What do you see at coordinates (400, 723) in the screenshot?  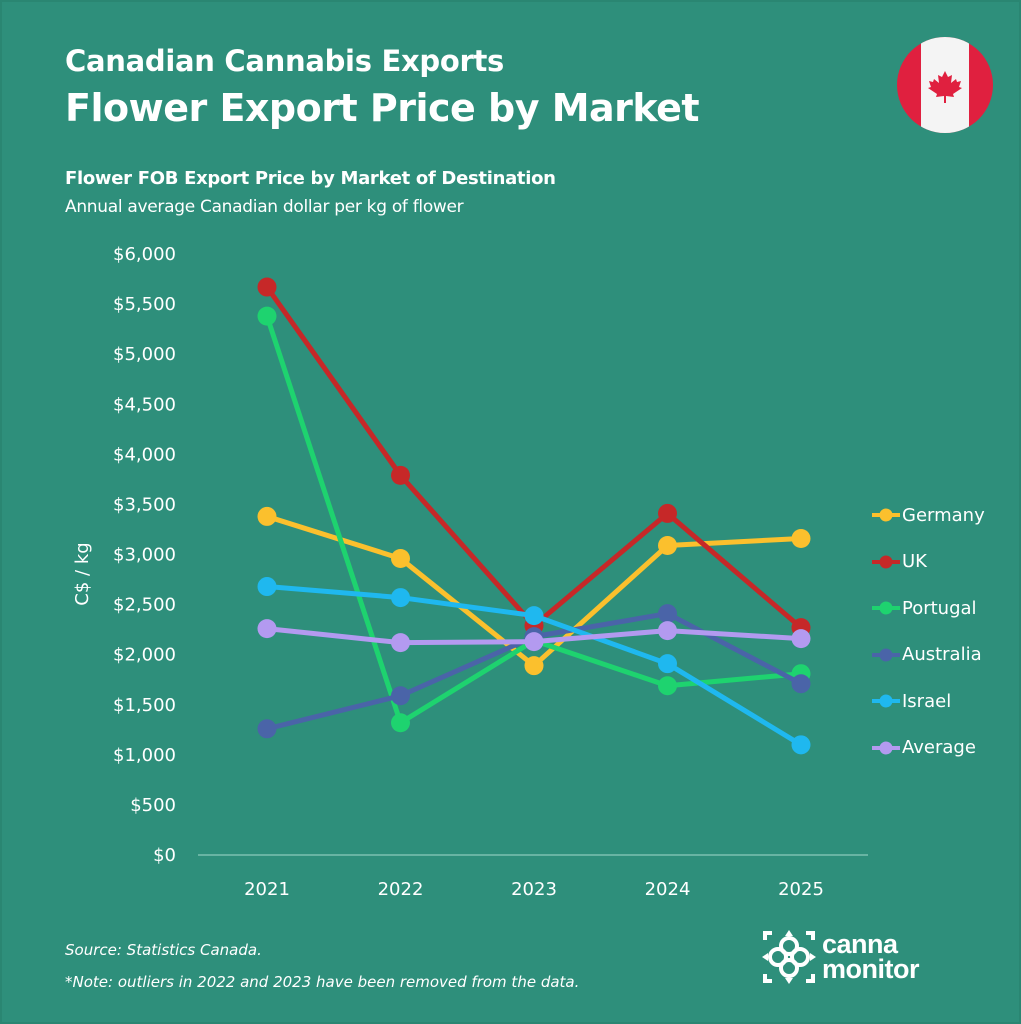 I see `data-point-portugal-2022` at bounding box center [400, 723].